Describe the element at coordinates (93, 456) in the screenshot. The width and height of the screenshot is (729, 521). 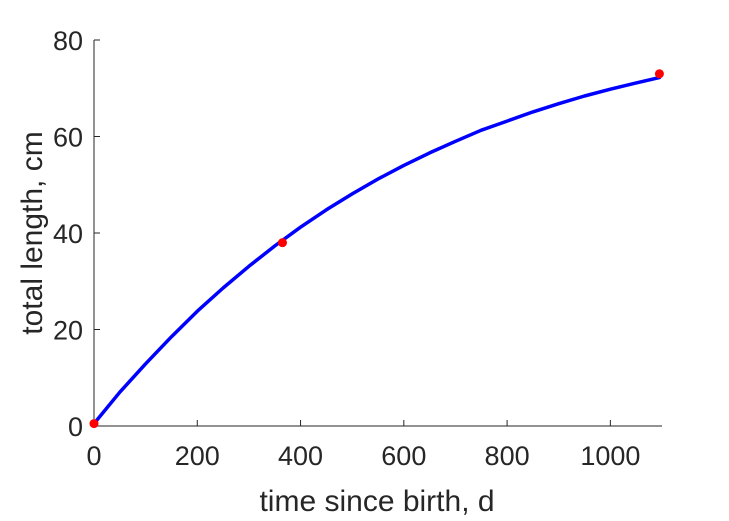
I see `x-tick-label: 0` at that location.